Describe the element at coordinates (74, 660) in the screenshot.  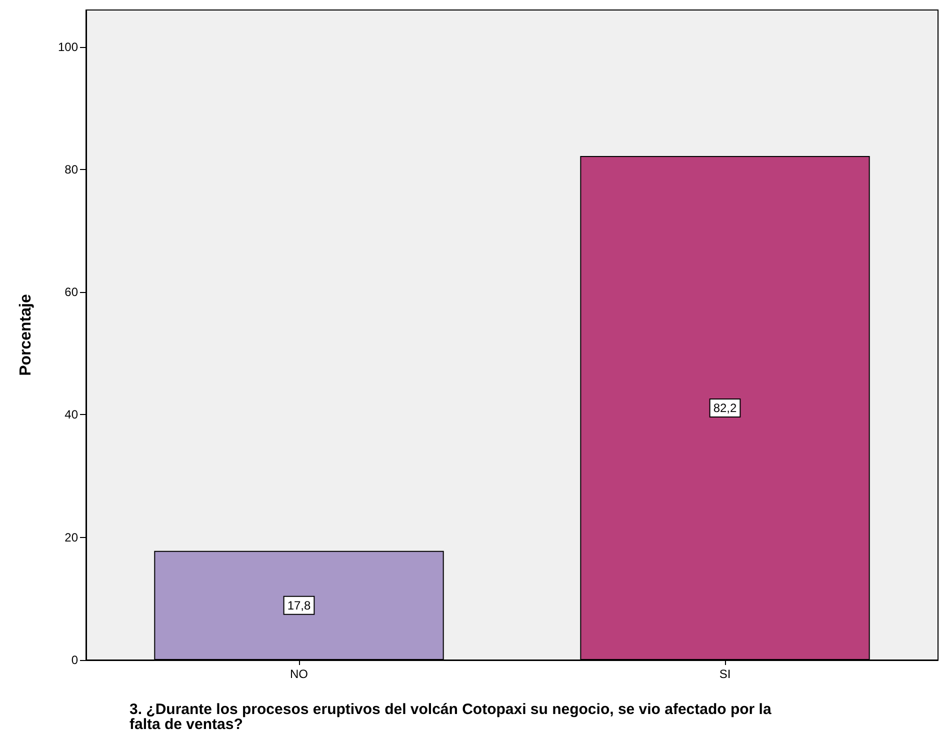
I see `y-tick-label: 0` at that location.